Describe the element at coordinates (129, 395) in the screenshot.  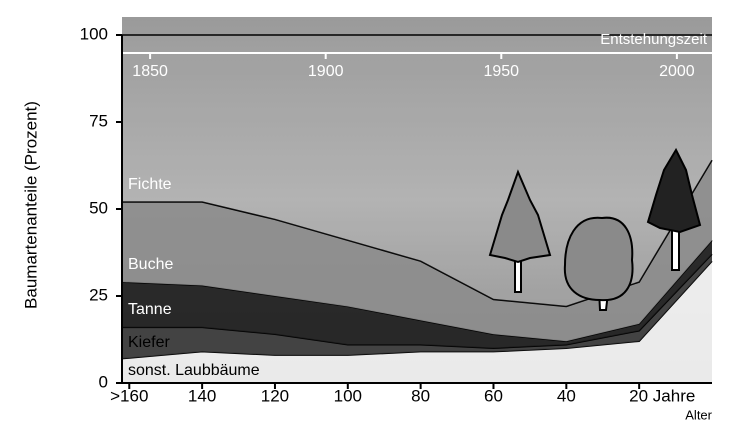
I see `x-tick-label: >160` at that location.